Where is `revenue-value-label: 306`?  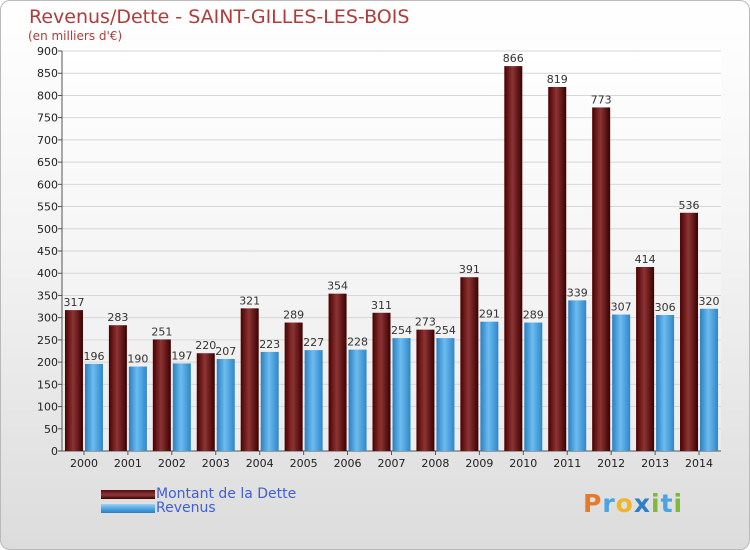
revenue-value-label: 306 is located at coordinates (665, 307).